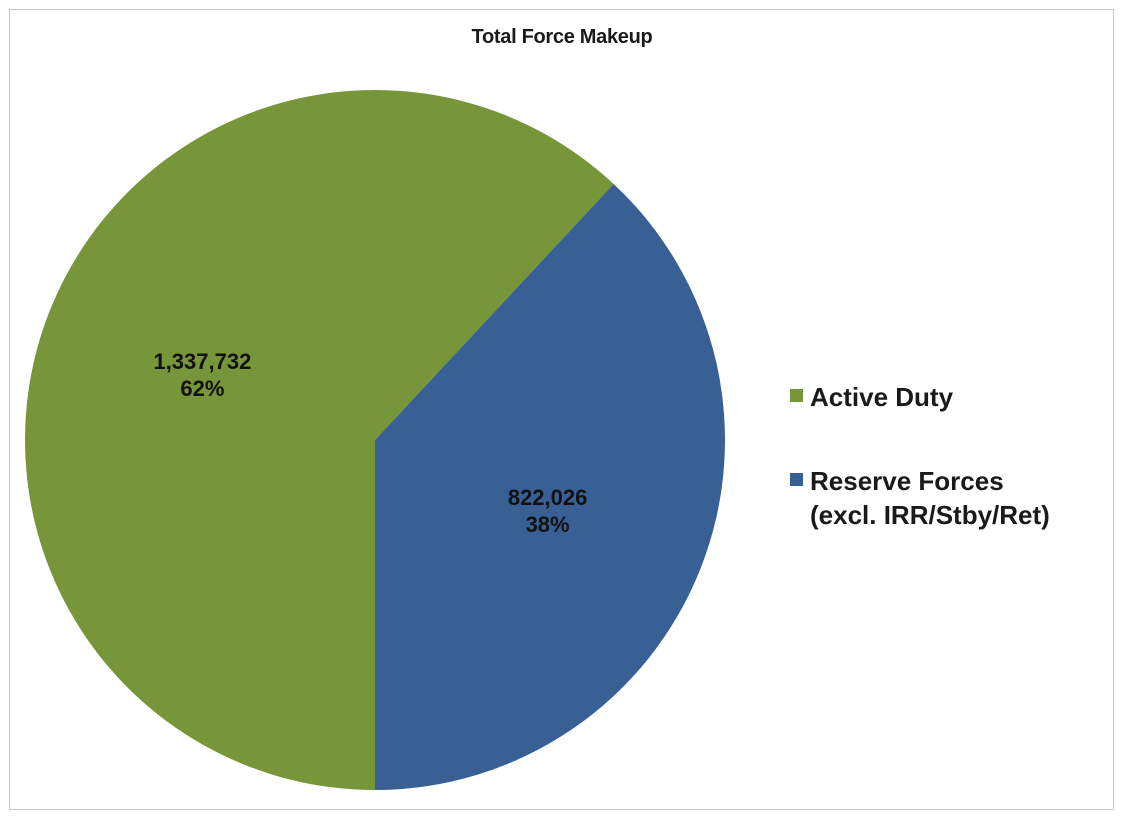 The height and width of the screenshot is (821, 1124). Describe the element at coordinates (907, 481) in the screenshot. I see `legend-label-line: Reserve Forces` at that location.